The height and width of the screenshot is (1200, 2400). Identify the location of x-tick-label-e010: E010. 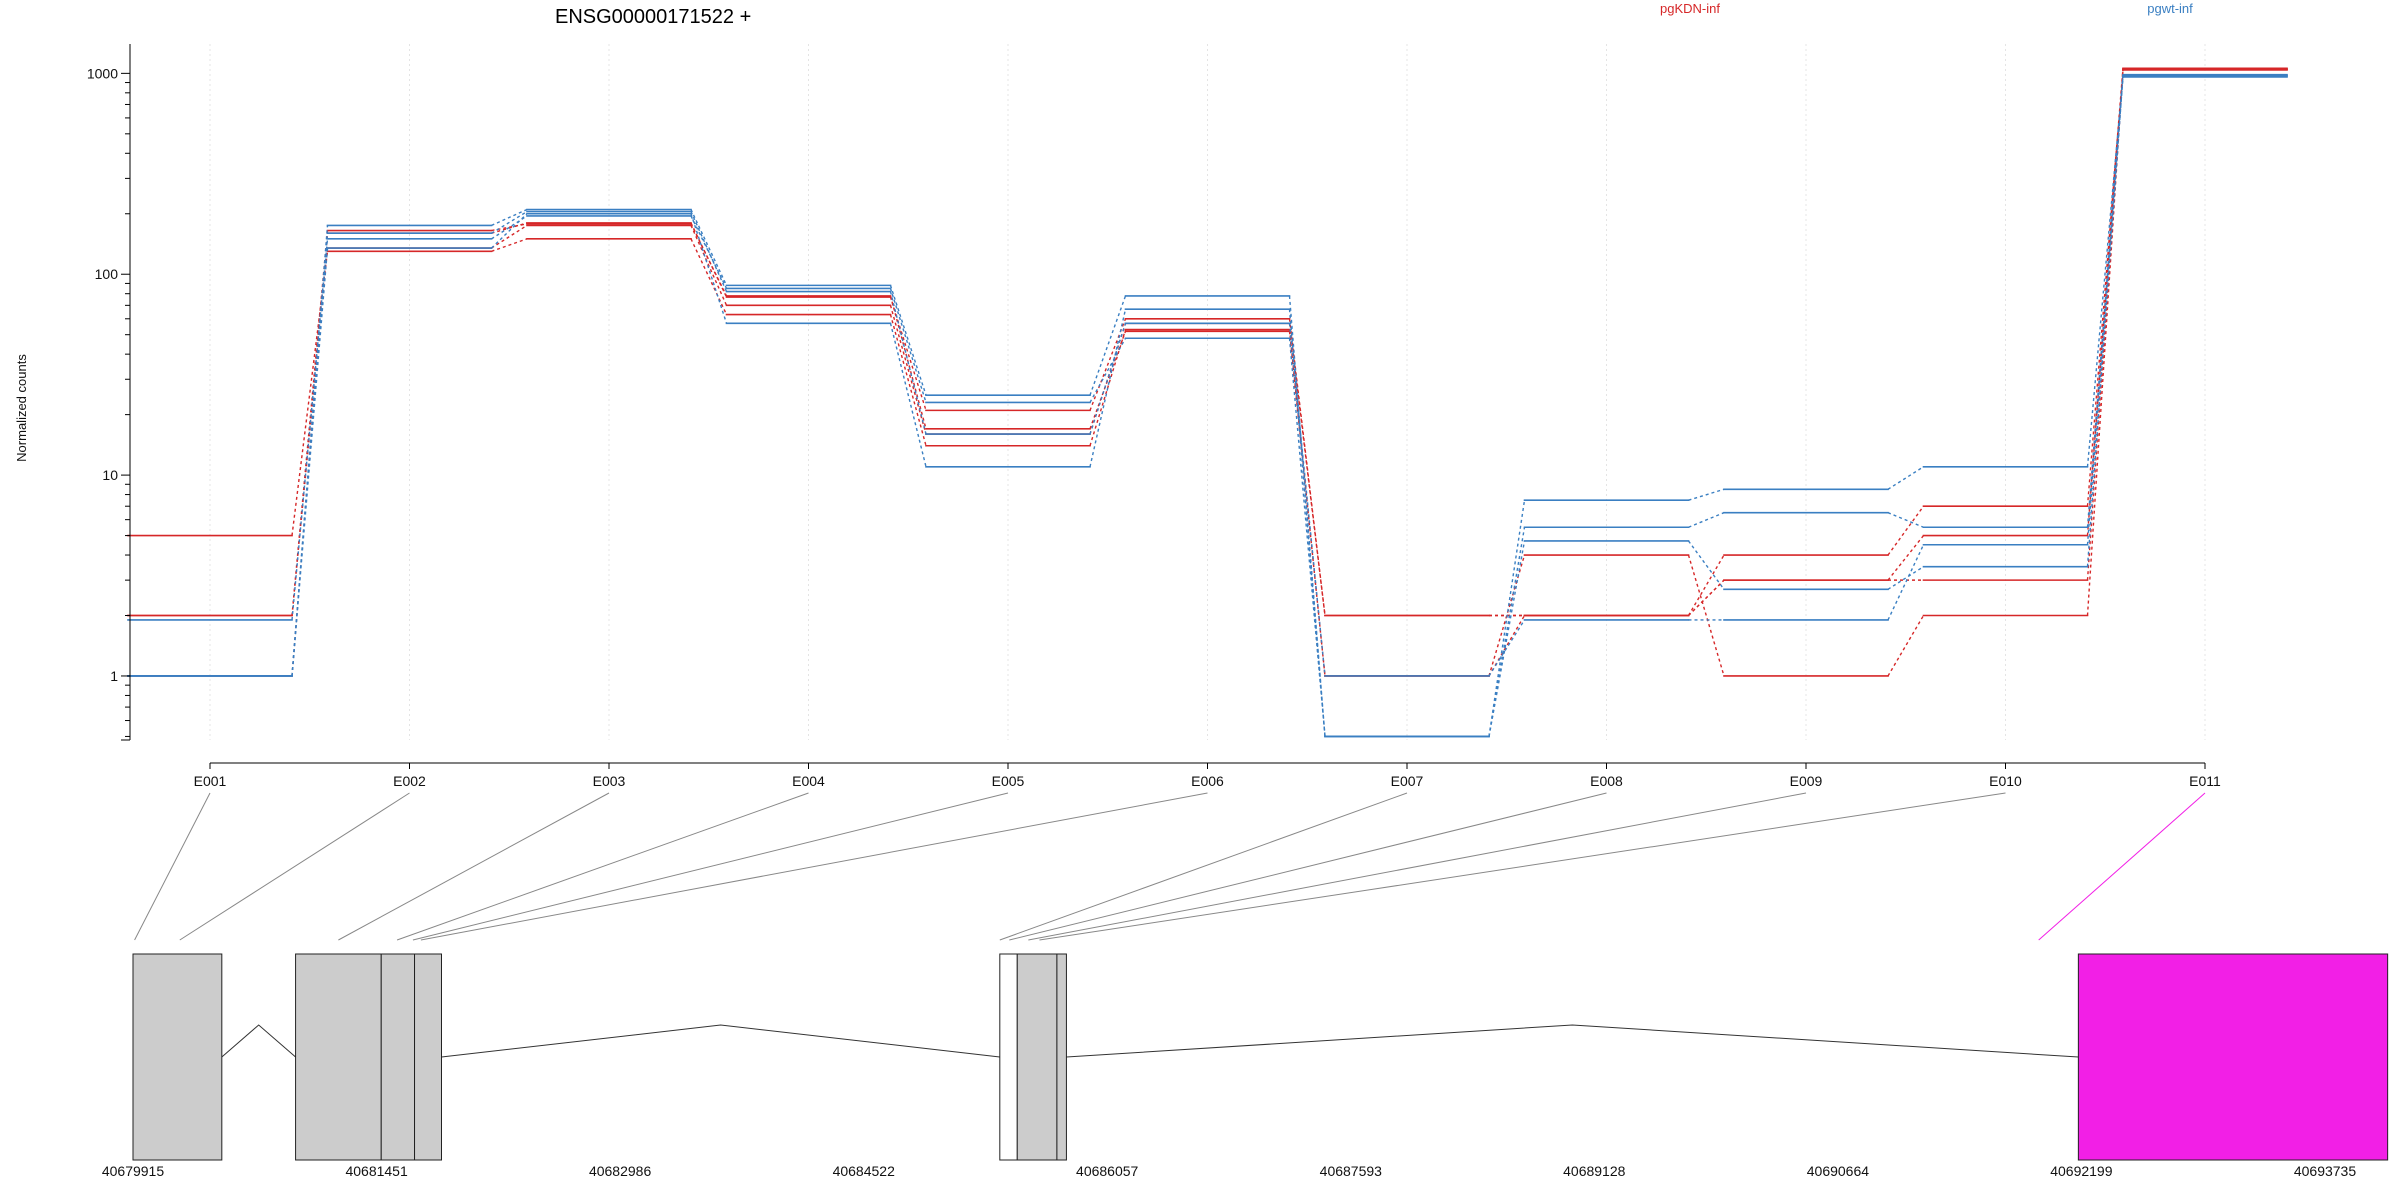
(2005, 781).